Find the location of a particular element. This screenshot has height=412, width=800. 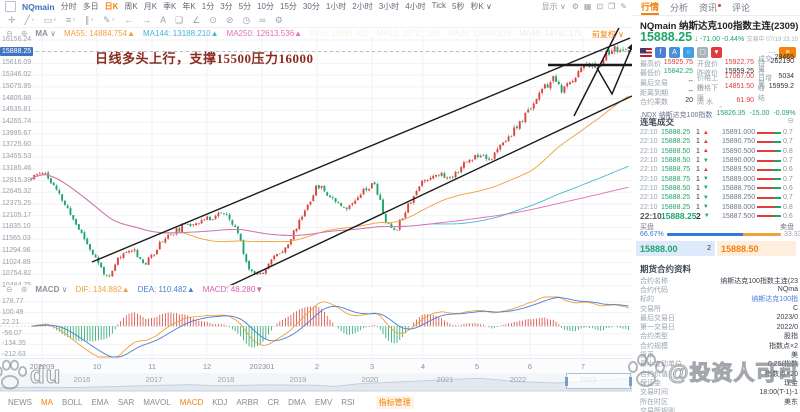

macd-group-label: MACD ∨ is located at coordinates (51, 289).